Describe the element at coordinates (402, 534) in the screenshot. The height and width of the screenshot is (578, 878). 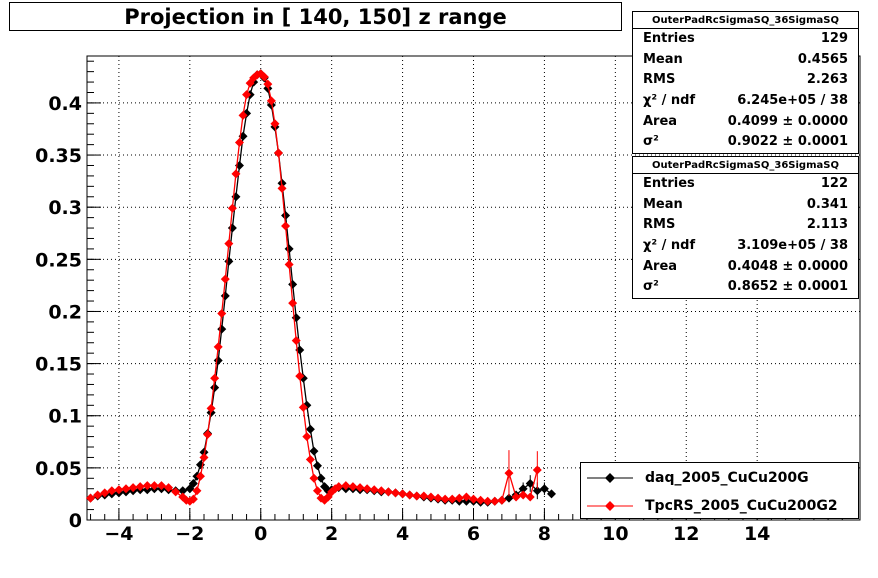
I see `x-tick-label: 4` at that location.